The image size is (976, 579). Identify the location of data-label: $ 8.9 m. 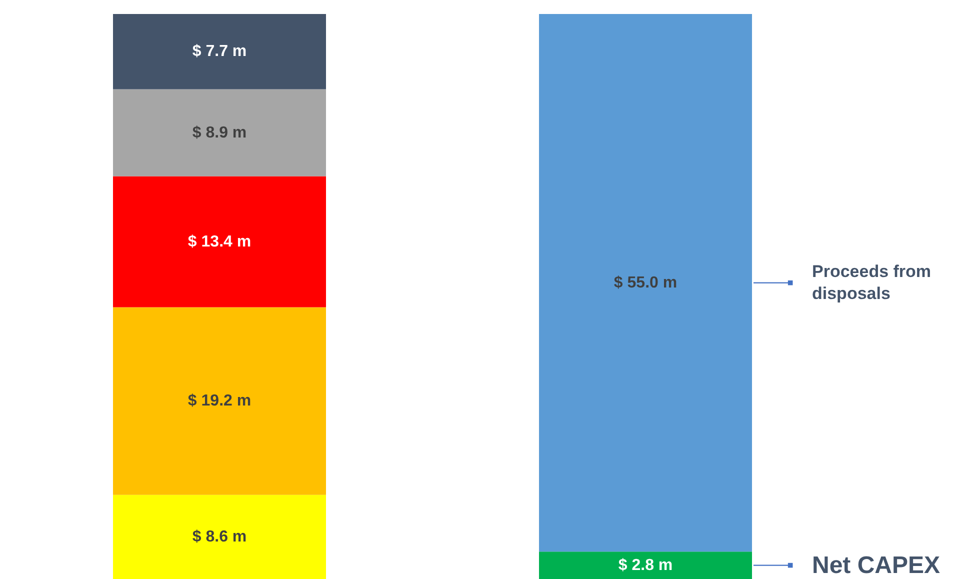
(219, 133).